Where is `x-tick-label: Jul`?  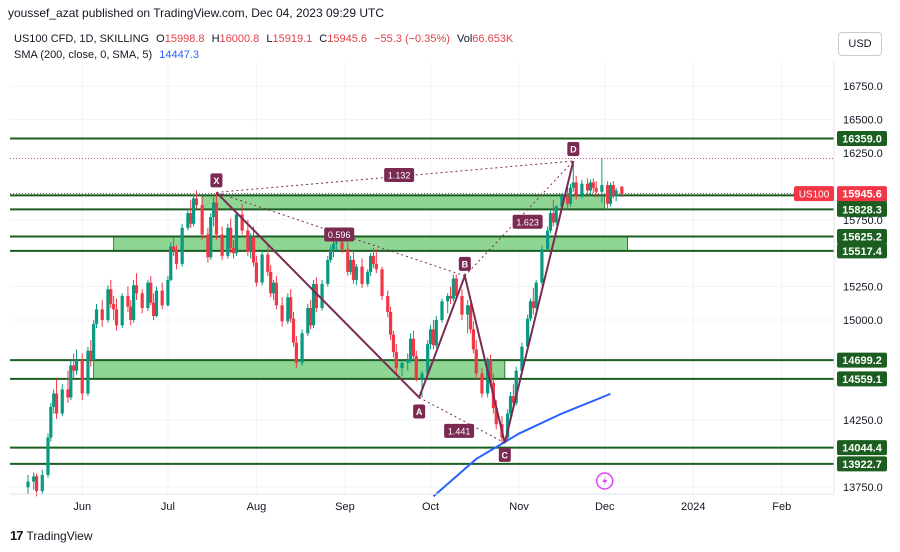 x-tick-label: Jul is located at coordinates (168, 507).